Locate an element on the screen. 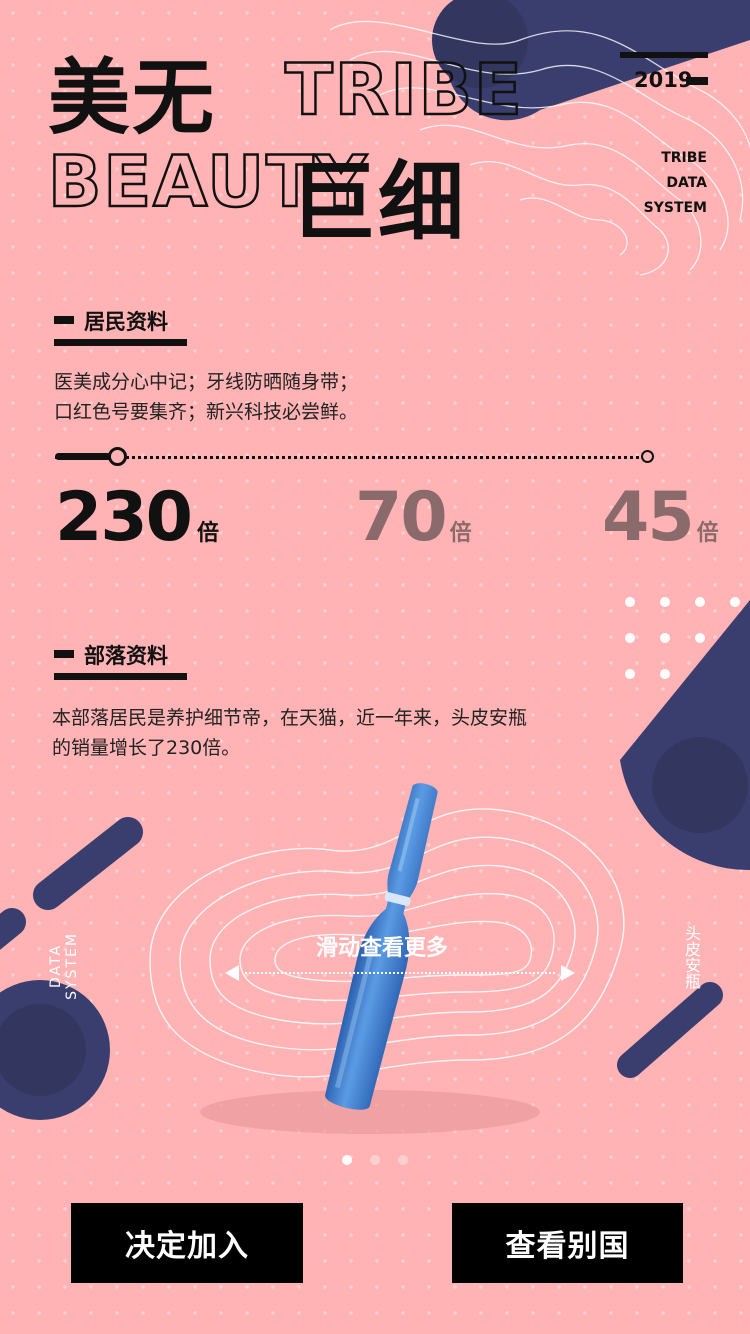 The width and height of the screenshot is (750, 1334). stat-value: 230 is located at coordinates (124, 517).